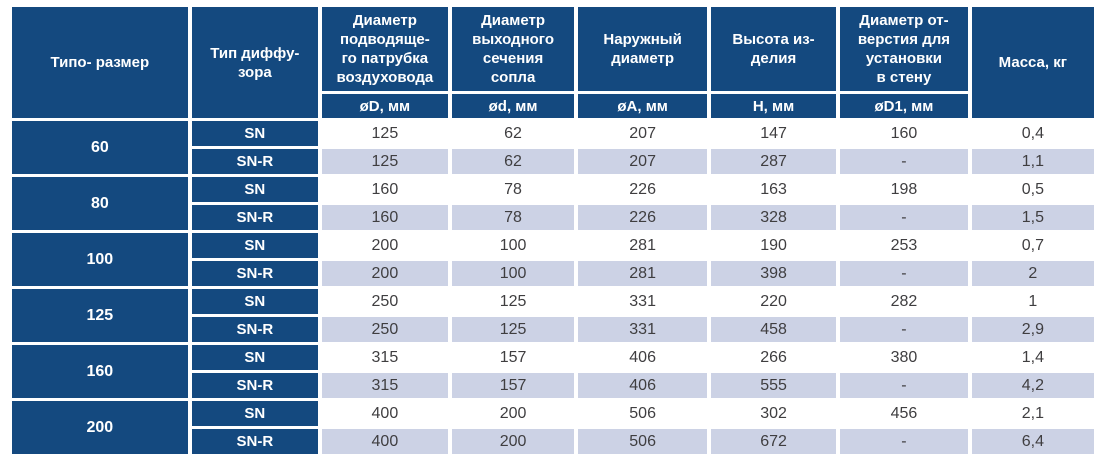 This screenshot has height=462, width=1106. I want to click on size-cell: 60, so click(100, 147).